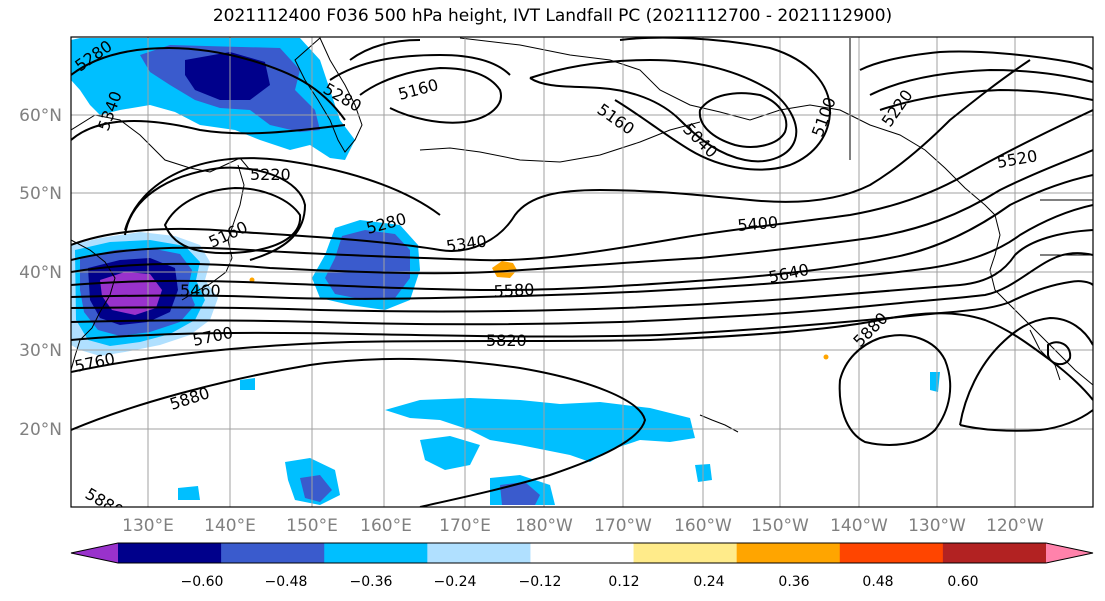 The image size is (1105, 601). What do you see at coordinates (256, 139) in the screenshot?
I see `contour-5280-nw` at bounding box center [256, 139].